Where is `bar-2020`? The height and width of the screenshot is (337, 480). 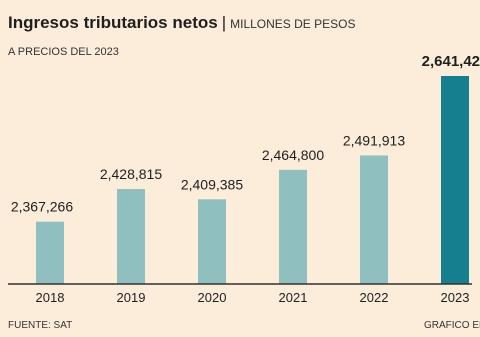 bar-2020 is located at coordinates (212, 241).